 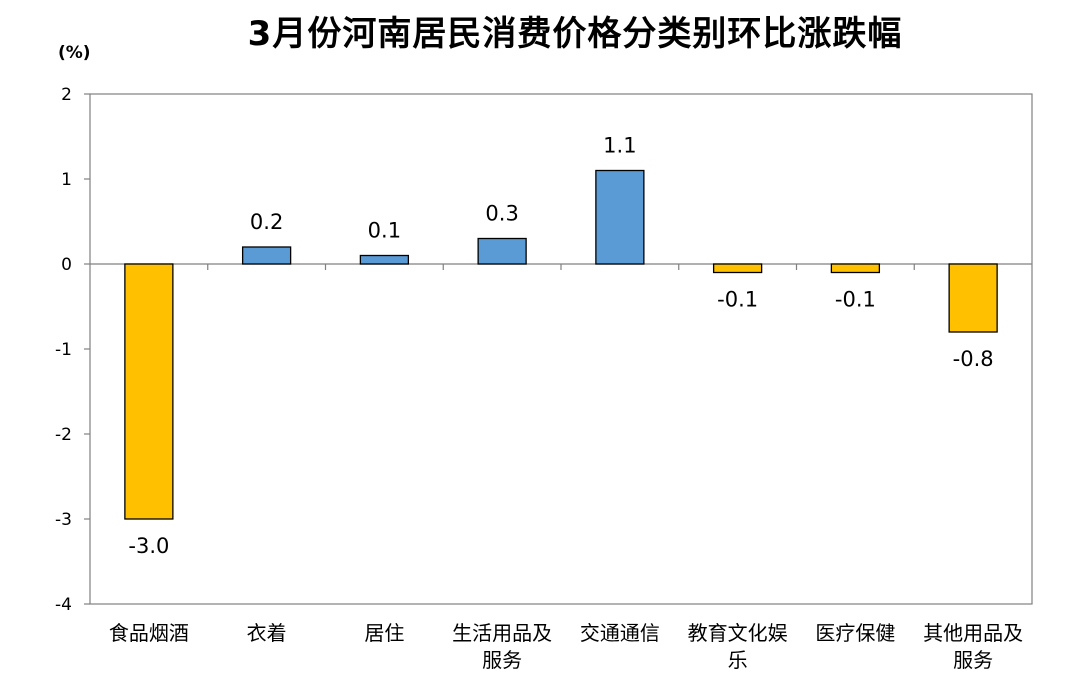 I want to click on x-category-label: 居住, so click(x=384, y=633).